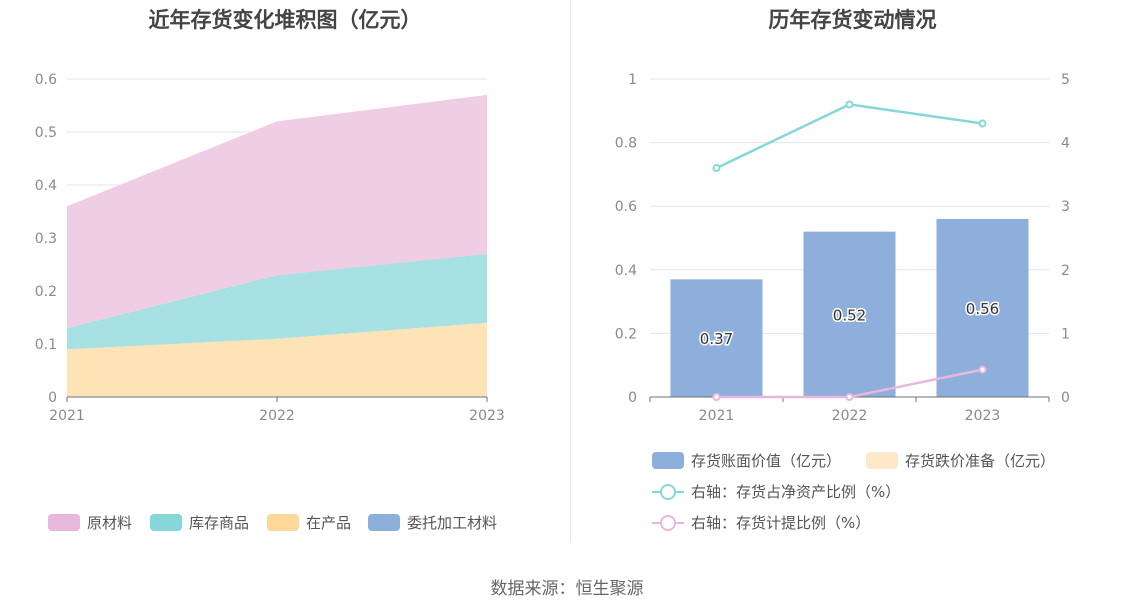 The width and height of the screenshot is (1134, 612). I want to click on legend-item-finished-goods: 库存商品, so click(199, 522).